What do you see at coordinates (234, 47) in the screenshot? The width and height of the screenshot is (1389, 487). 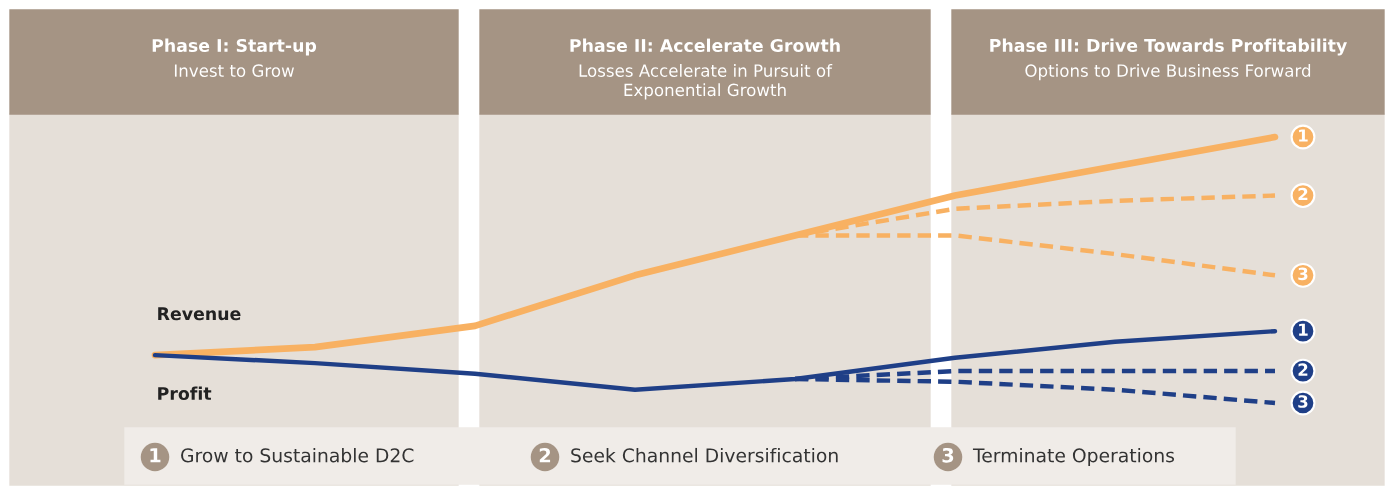 I see `text: Phase I: Start-up` at bounding box center [234, 47].